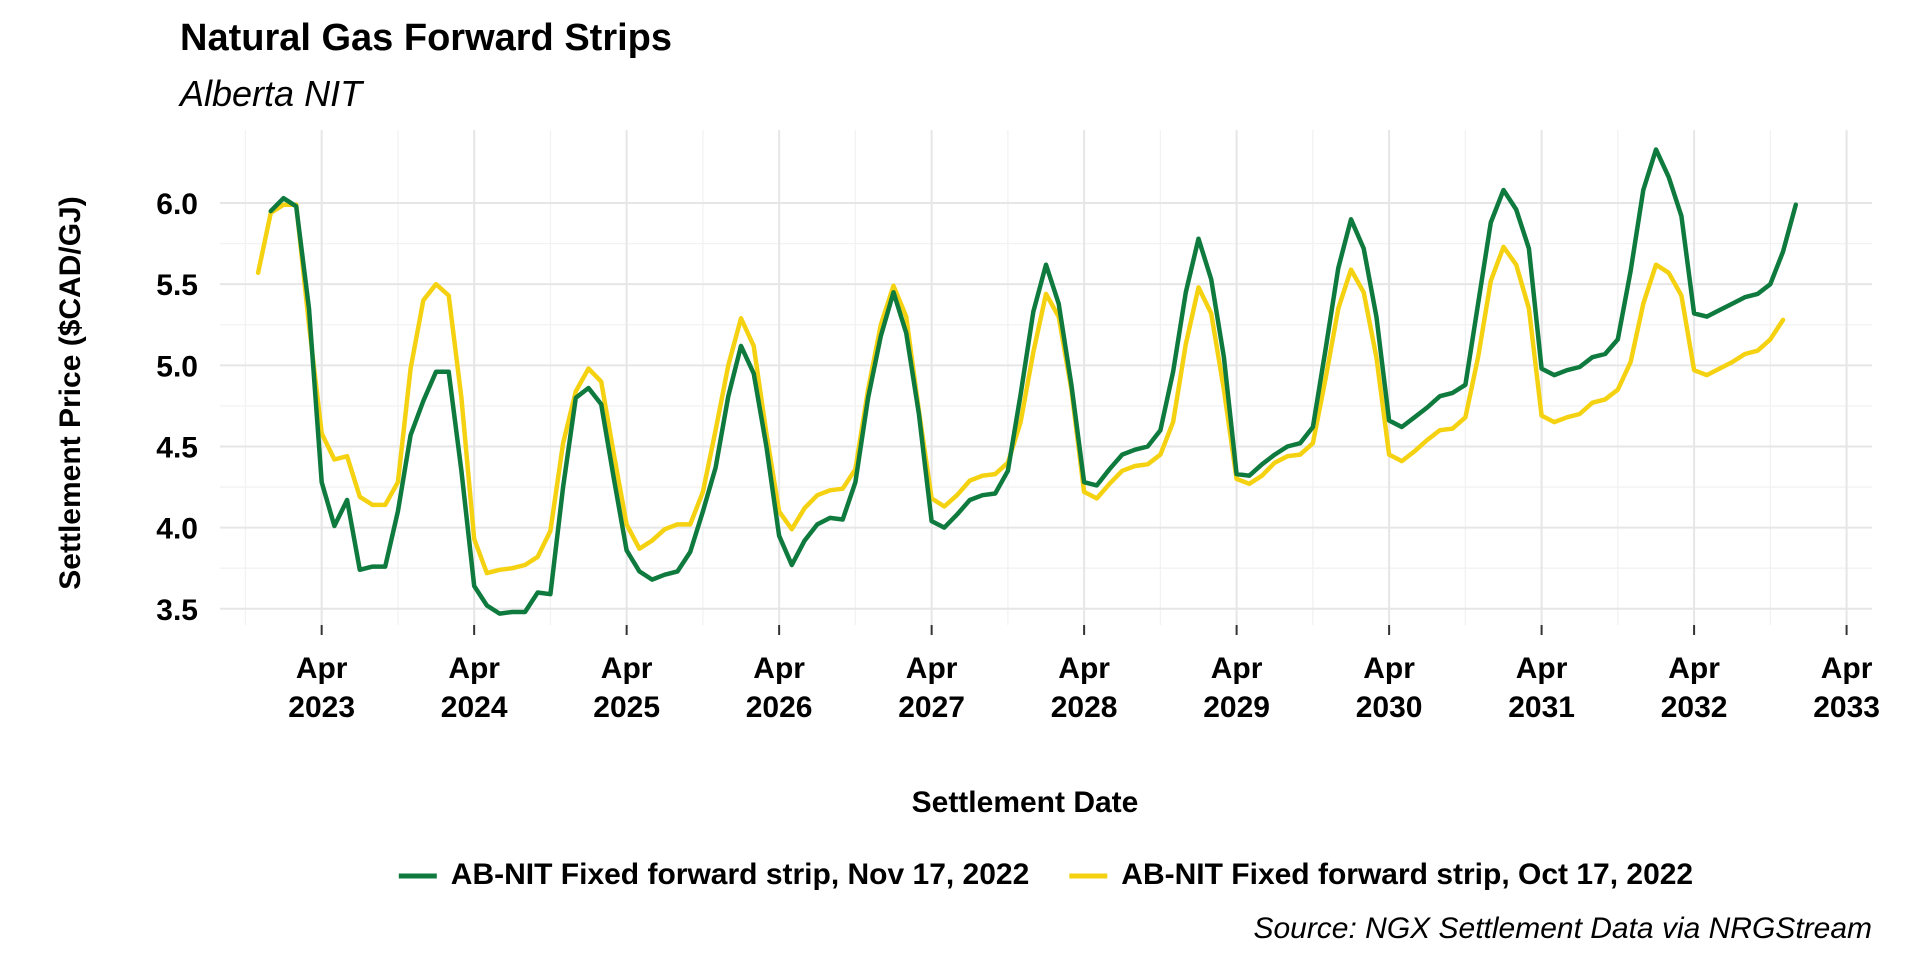 Image resolution: width=1920 pixels, height=960 pixels. Describe the element at coordinates (177, 204) in the screenshot. I see `y-tick-label: 6.0` at that location.